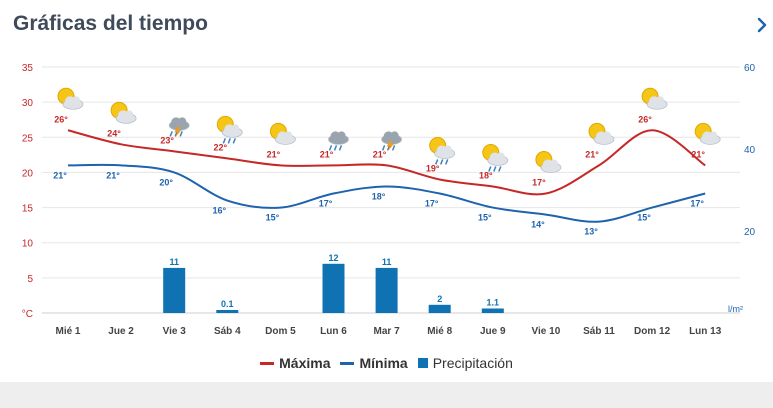 Image resolution: width=773 pixels, height=408 pixels. What do you see at coordinates (28, 103) in the screenshot?
I see `left-axis-tick: 30` at bounding box center [28, 103].